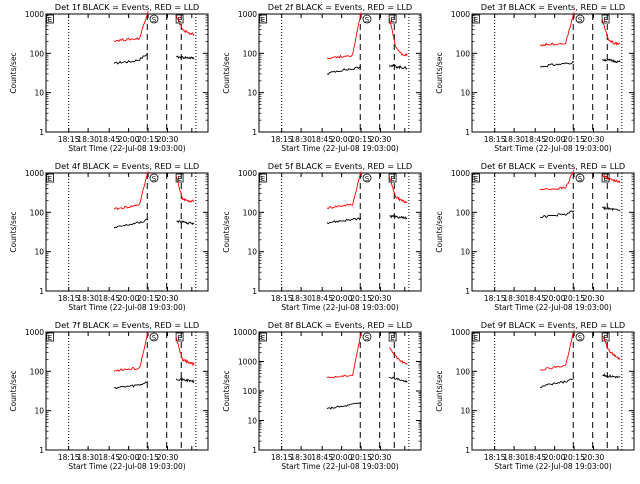 This screenshot has height=484, width=640. Describe the element at coordinates (340, 7) in the screenshot. I see `panel-title: Det 2f BLACK = Events, RED = LLD` at that location.